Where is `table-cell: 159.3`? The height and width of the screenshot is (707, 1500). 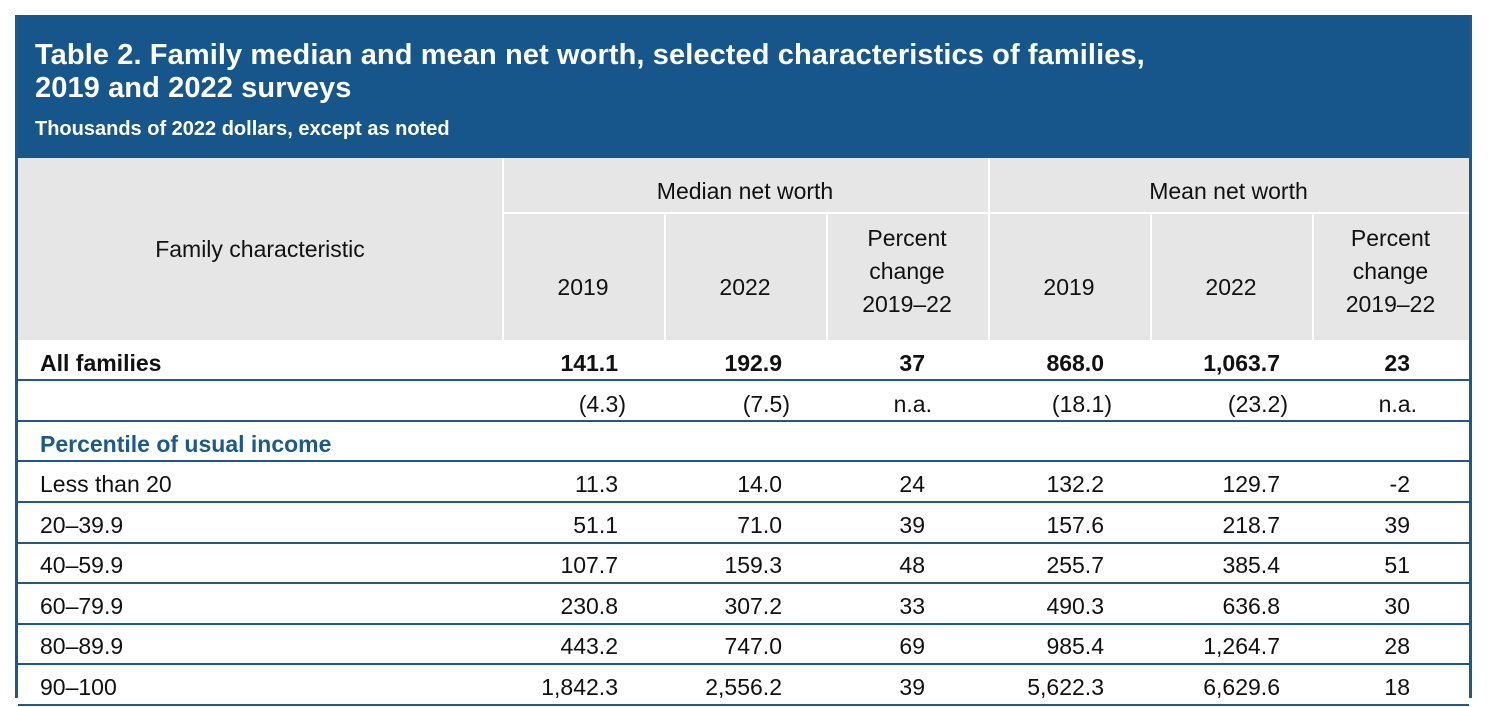
table-cell: 159.3 is located at coordinates (753, 565).